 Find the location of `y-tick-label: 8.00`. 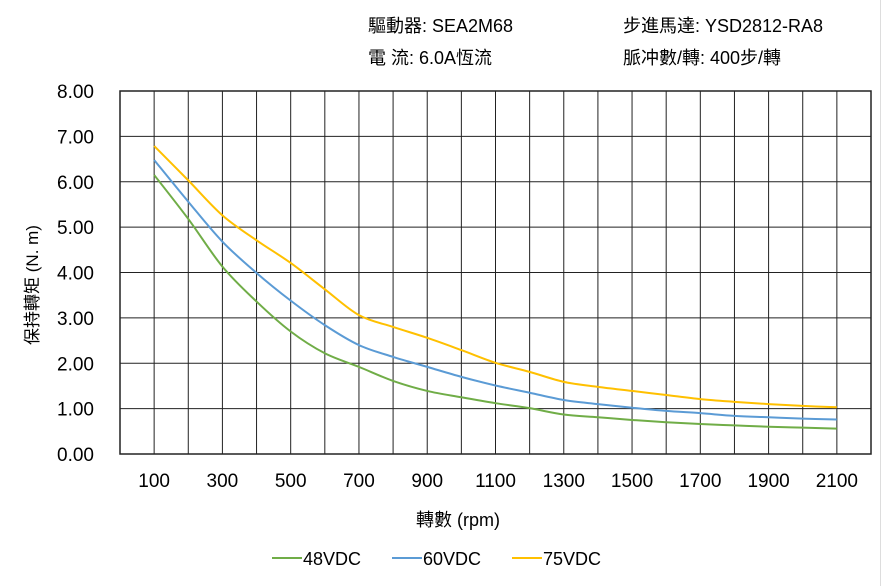

y-tick-label: 8.00 is located at coordinates (75, 92).